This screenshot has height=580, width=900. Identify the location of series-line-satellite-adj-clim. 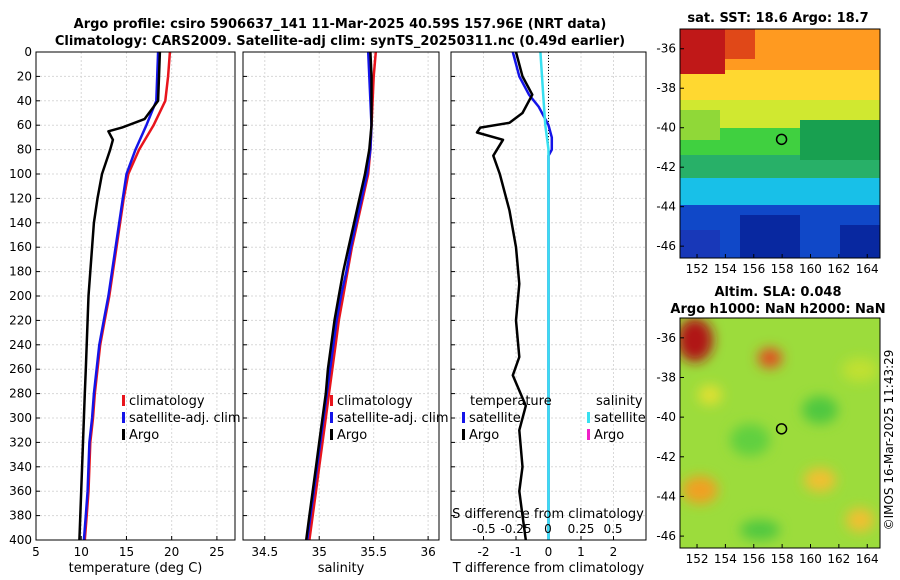
(121, 296).